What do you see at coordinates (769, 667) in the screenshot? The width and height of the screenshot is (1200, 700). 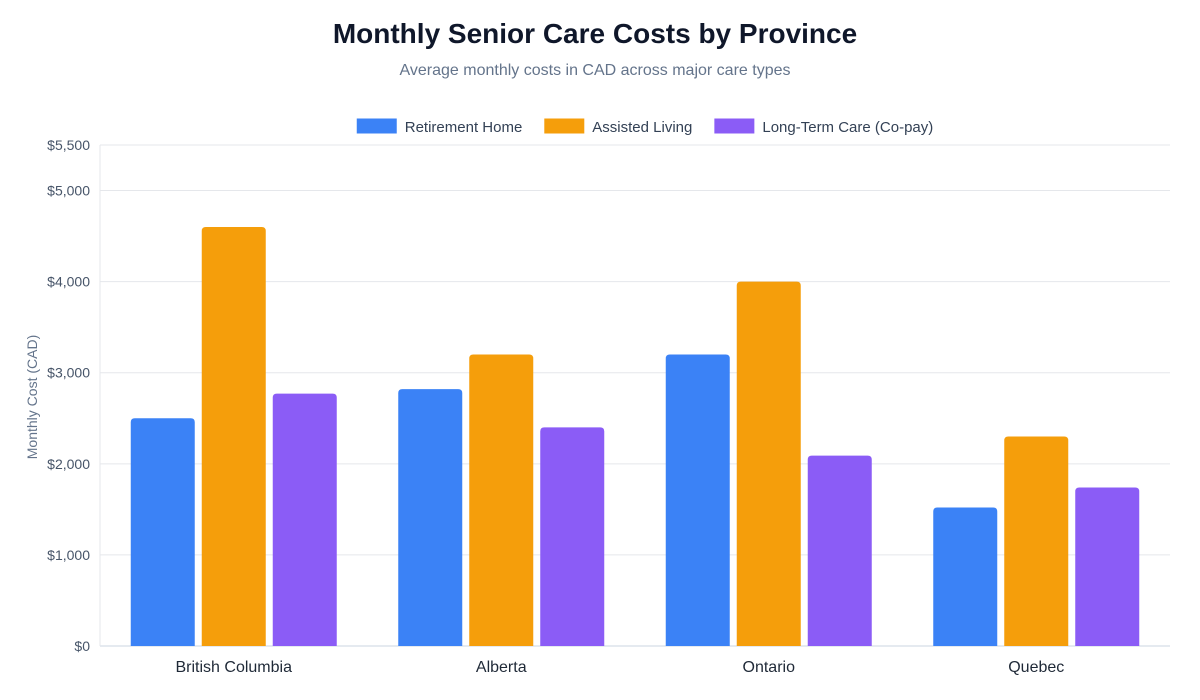 I see `x-tick-label: Ontario` at bounding box center [769, 667].